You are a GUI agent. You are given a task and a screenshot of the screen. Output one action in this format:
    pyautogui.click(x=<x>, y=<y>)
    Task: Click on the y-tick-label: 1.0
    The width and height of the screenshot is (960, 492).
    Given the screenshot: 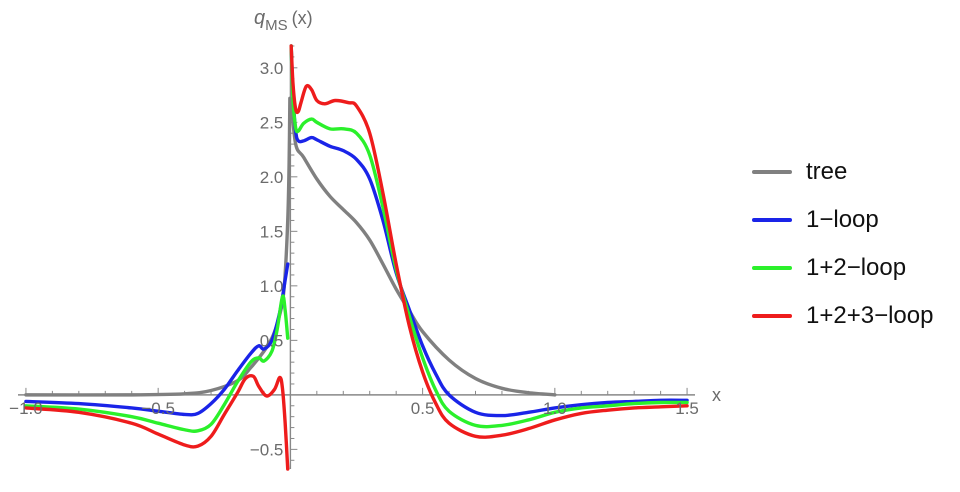 What is the action you would take?
    pyautogui.click(x=272, y=286)
    